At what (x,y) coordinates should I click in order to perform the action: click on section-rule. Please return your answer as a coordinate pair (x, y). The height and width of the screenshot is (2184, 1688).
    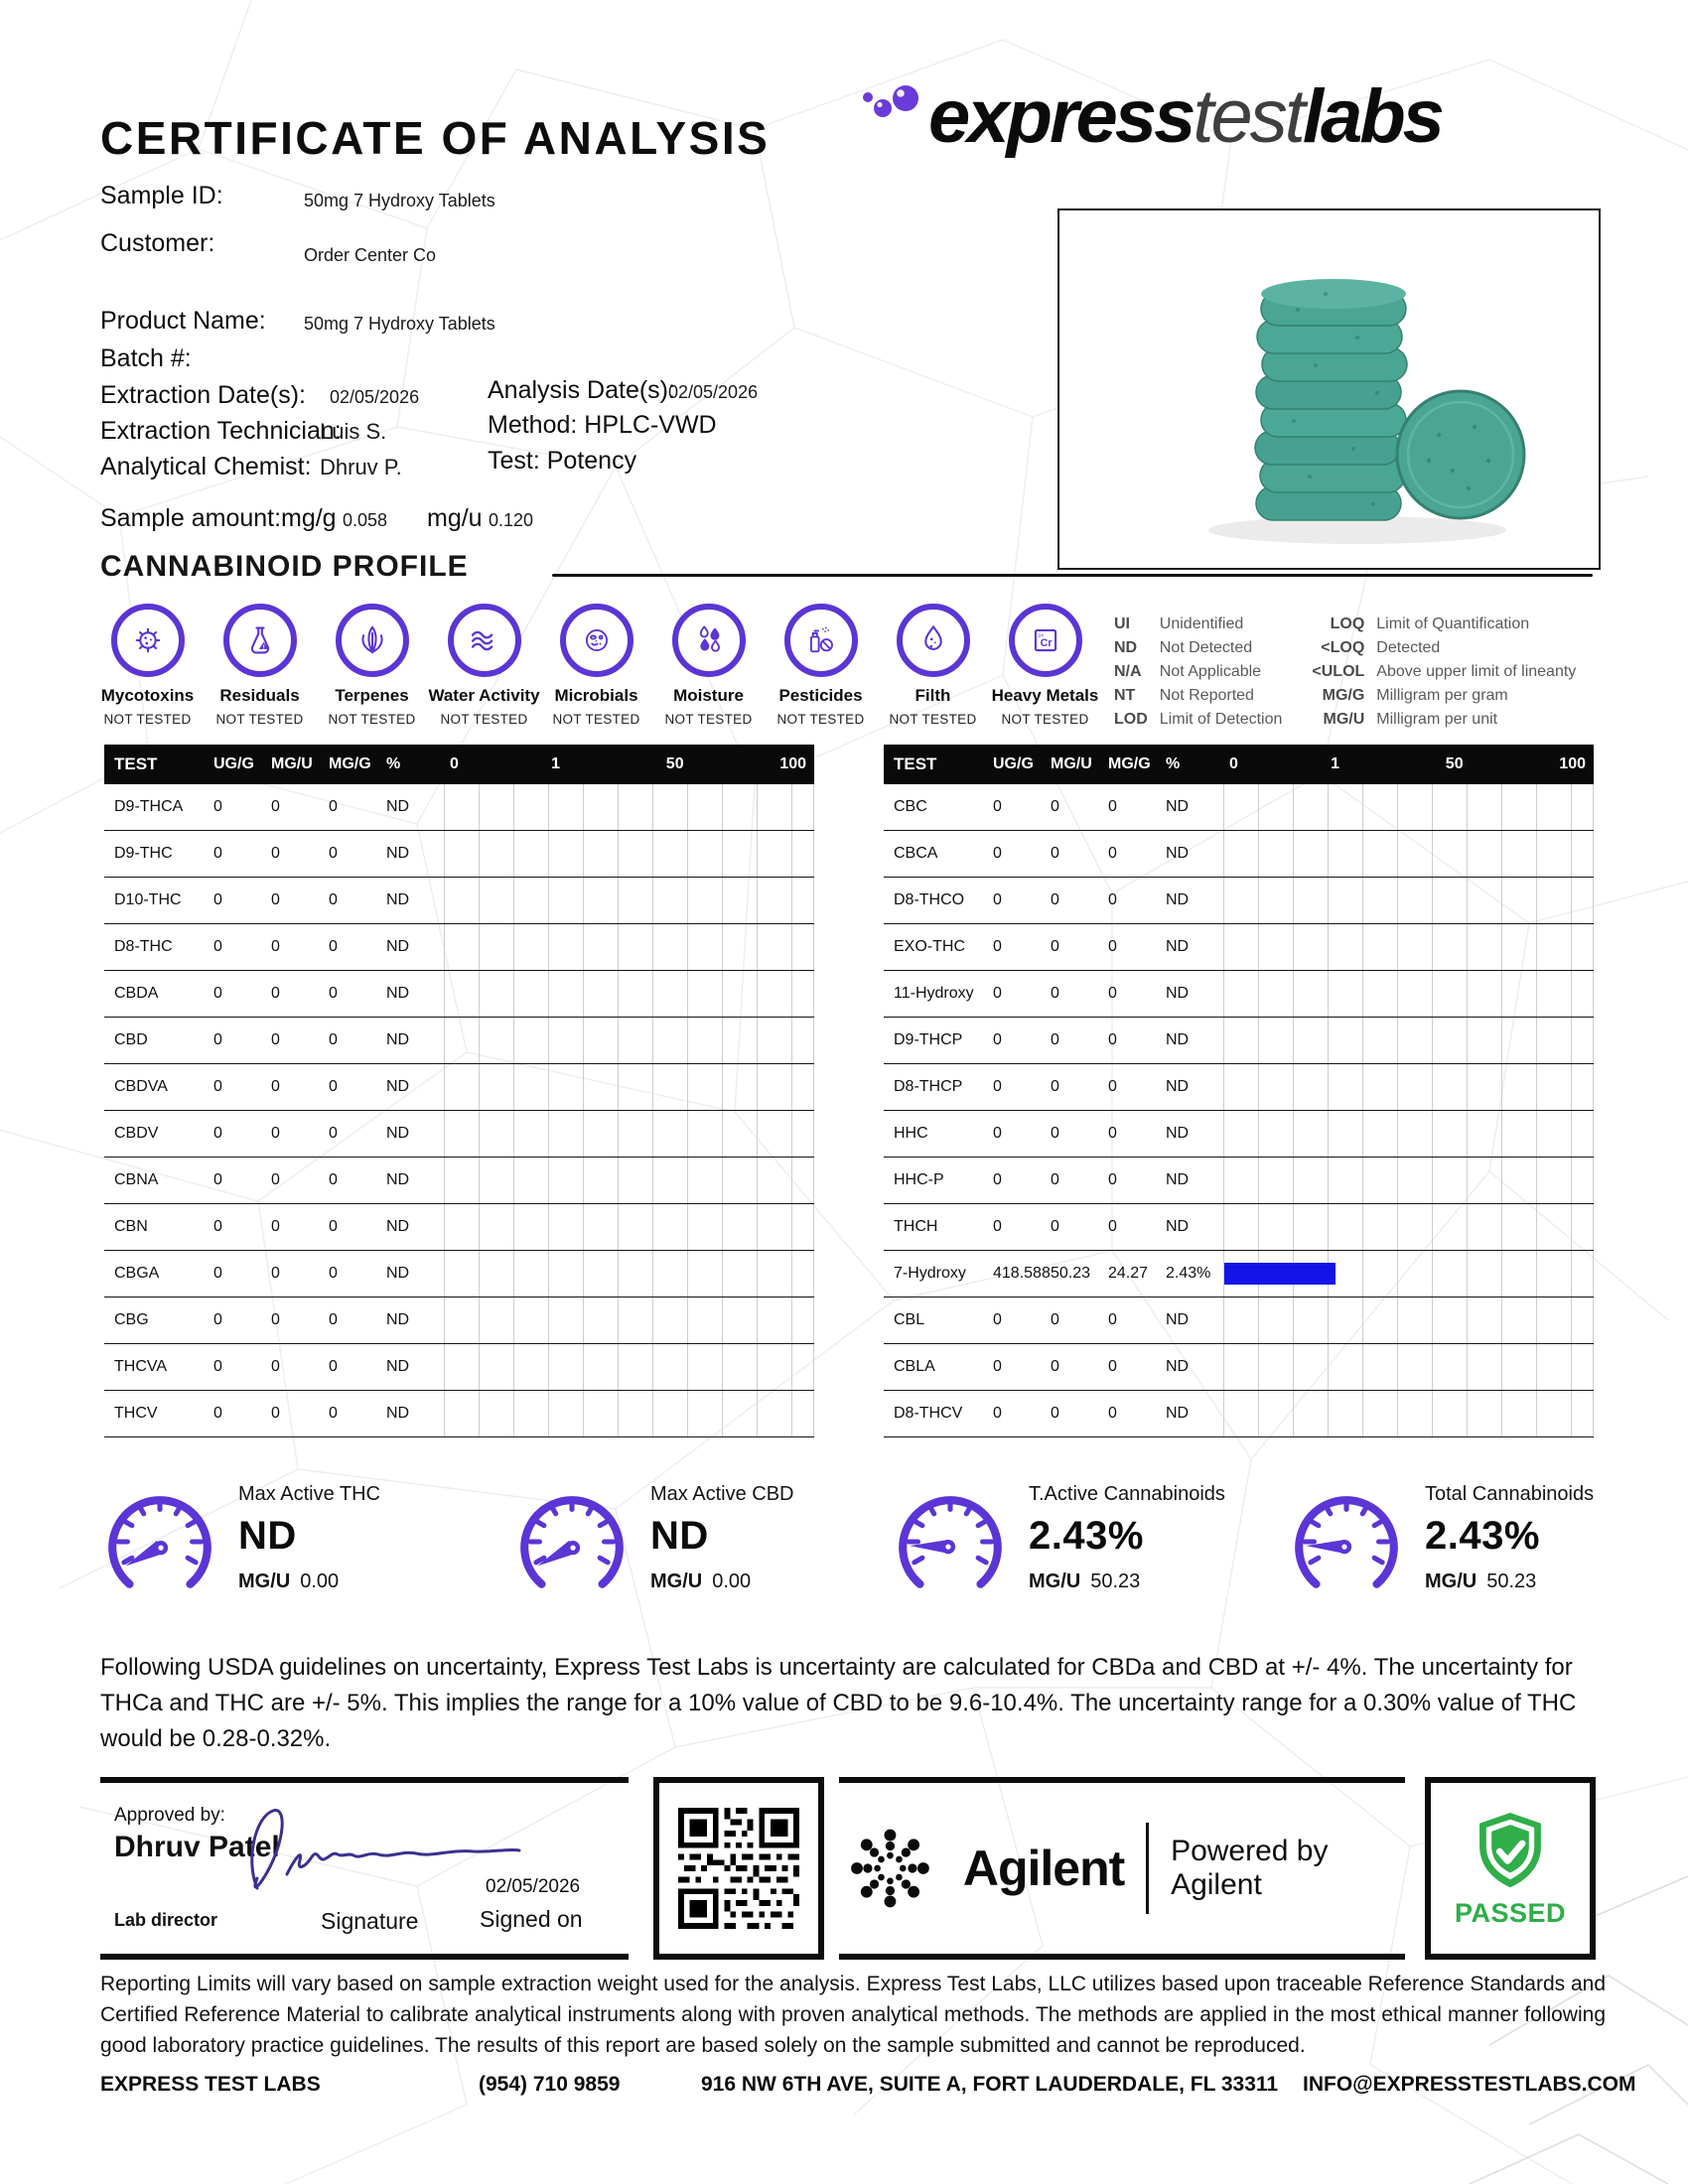
    Looking at the image, I should click on (1072, 575).